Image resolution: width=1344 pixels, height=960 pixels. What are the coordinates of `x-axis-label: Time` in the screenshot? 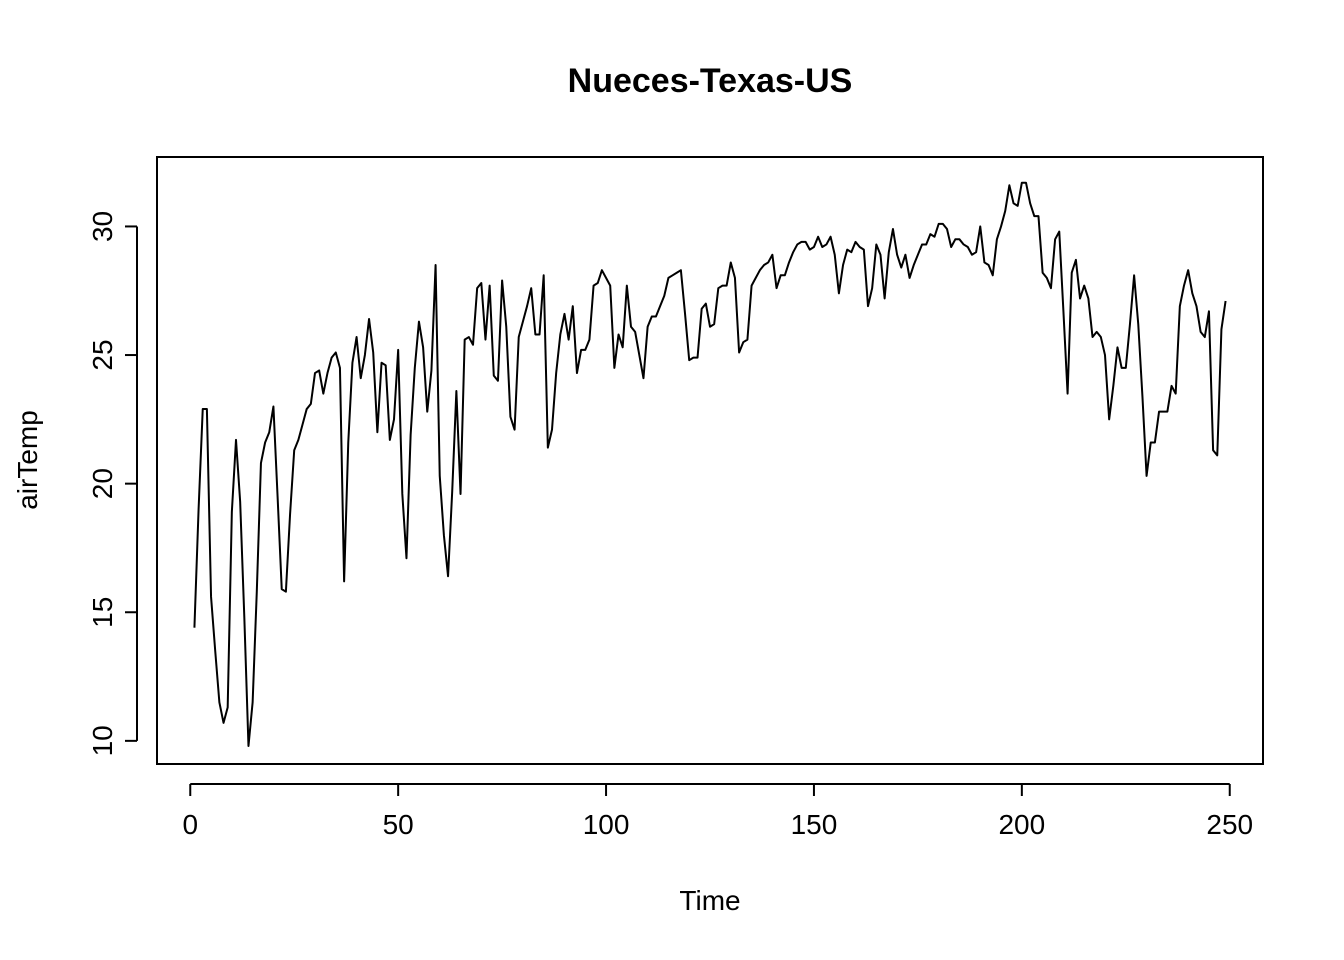 It's located at (709, 900).